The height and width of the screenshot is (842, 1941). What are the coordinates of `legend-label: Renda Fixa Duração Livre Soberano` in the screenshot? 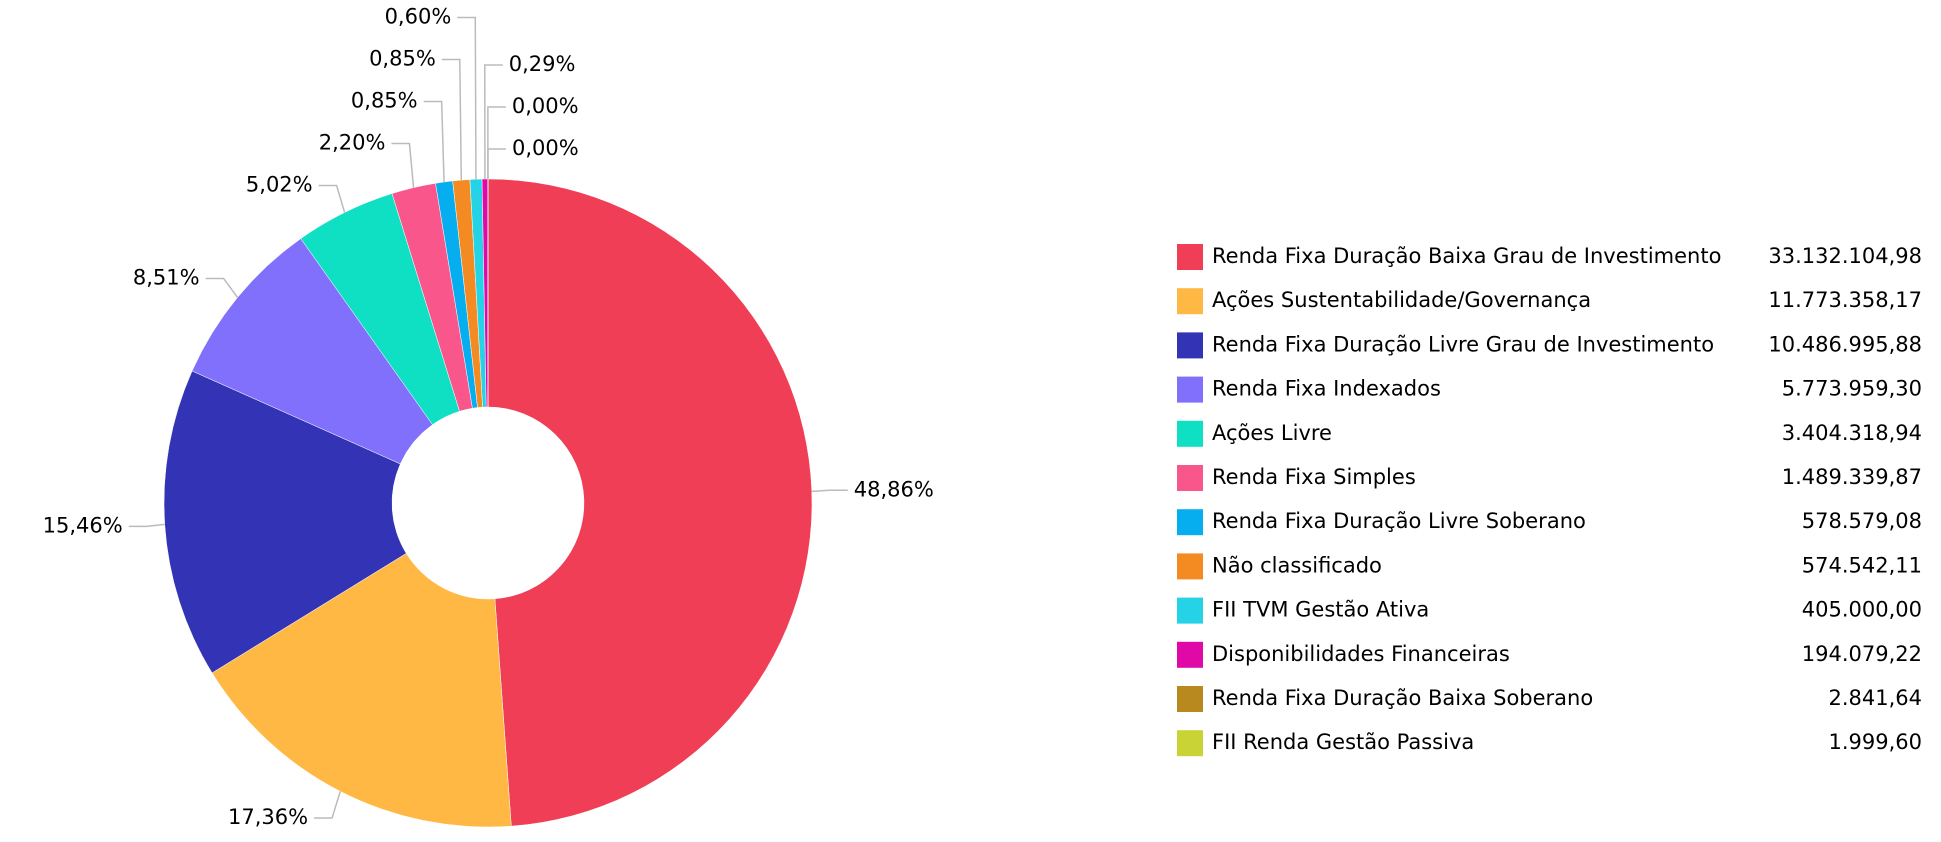 It's located at (1399, 521).